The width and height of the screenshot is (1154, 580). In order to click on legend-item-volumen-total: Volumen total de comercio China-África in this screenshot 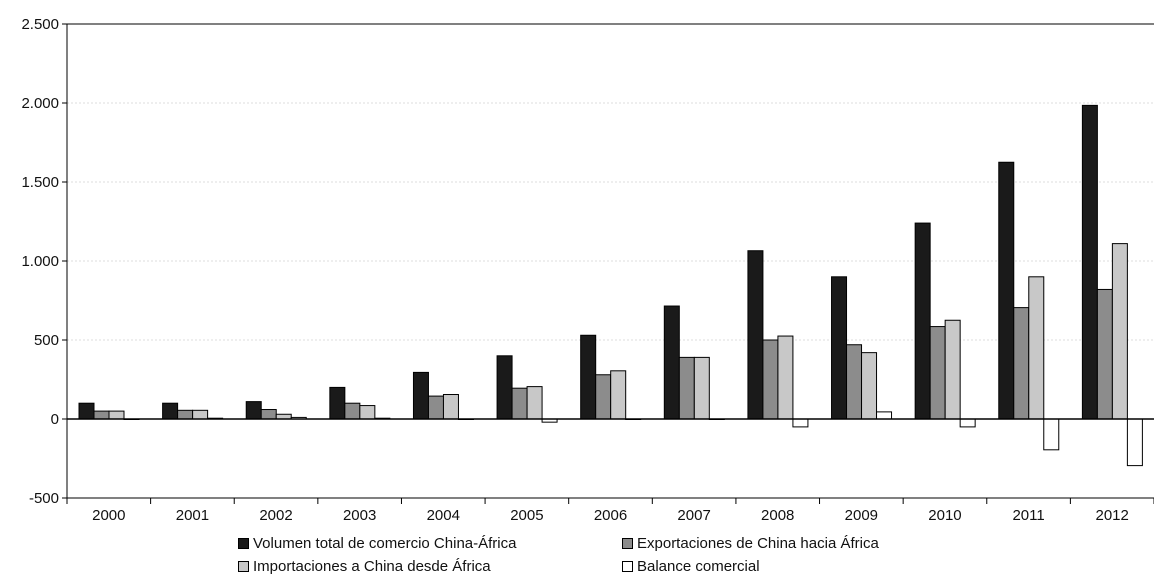, I will do `click(377, 543)`.